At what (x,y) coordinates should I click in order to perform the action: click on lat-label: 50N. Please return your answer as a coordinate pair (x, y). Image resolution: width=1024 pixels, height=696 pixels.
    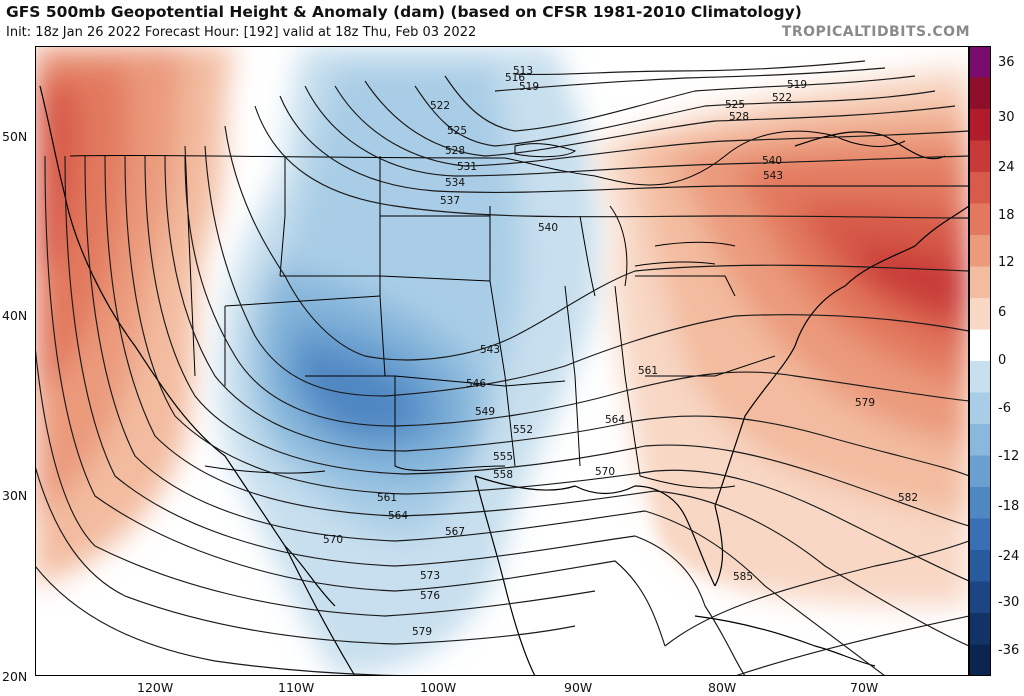
    Looking at the image, I should click on (15, 136).